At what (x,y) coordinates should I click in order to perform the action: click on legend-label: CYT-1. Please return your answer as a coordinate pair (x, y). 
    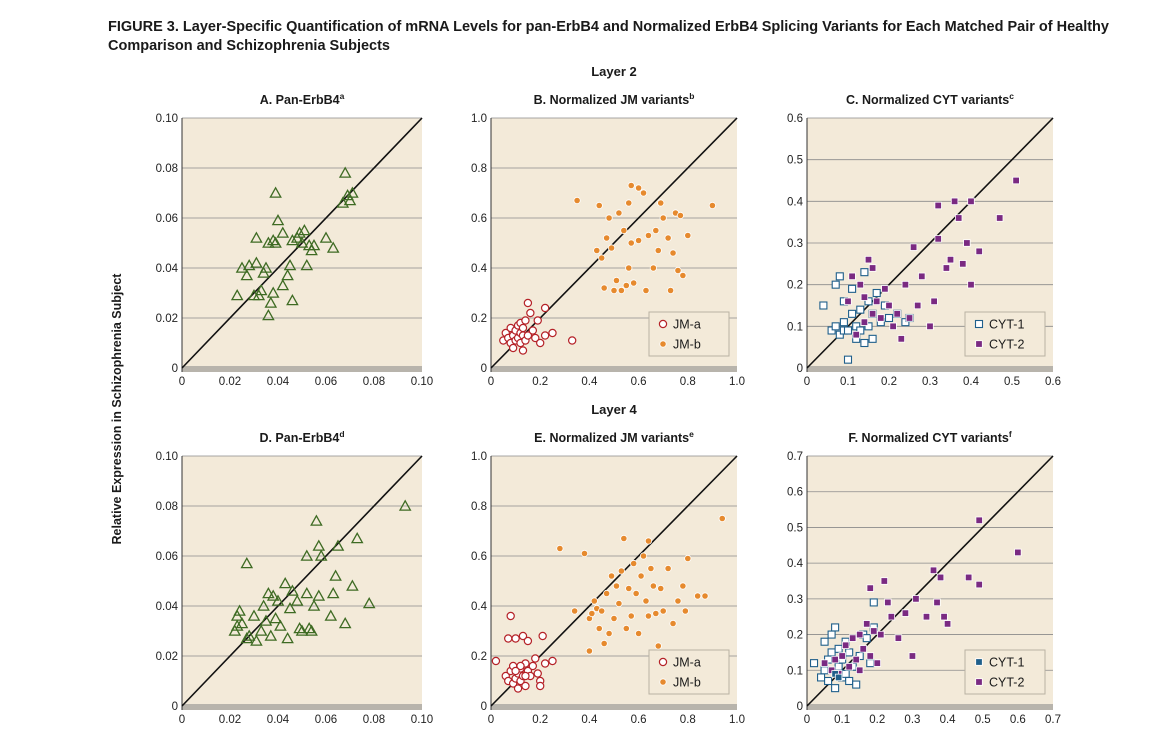
    Looking at the image, I should click on (1006, 663).